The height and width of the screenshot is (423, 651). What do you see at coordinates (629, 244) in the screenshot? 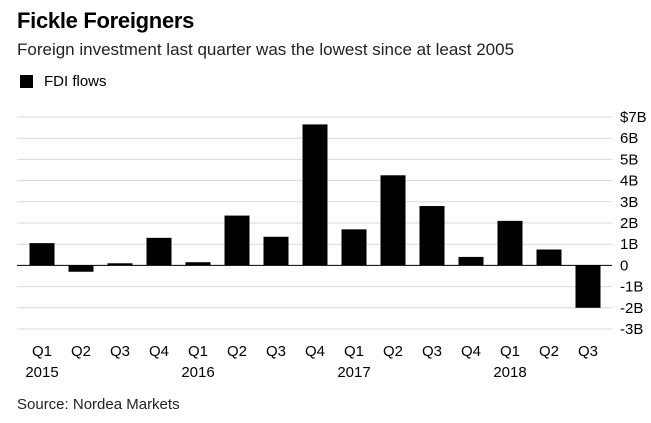
I see `y-tick-label: 1B` at bounding box center [629, 244].